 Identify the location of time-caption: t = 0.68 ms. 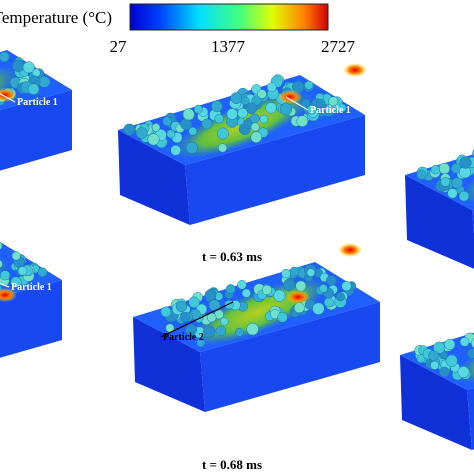
(232, 464).